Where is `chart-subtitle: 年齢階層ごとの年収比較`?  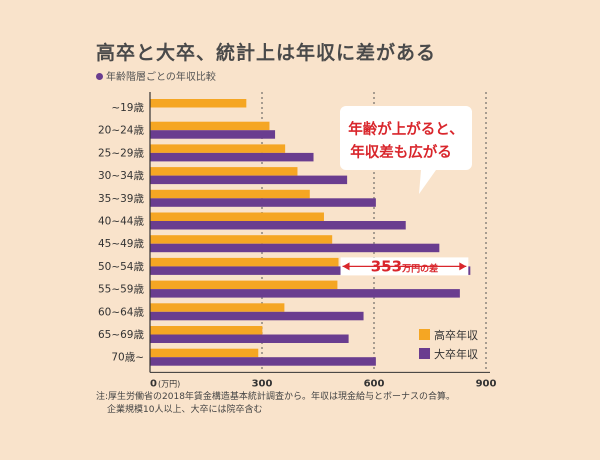
chart-subtitle: 年齢階層ごとの年収比較 is located at coordinates (156, 75).